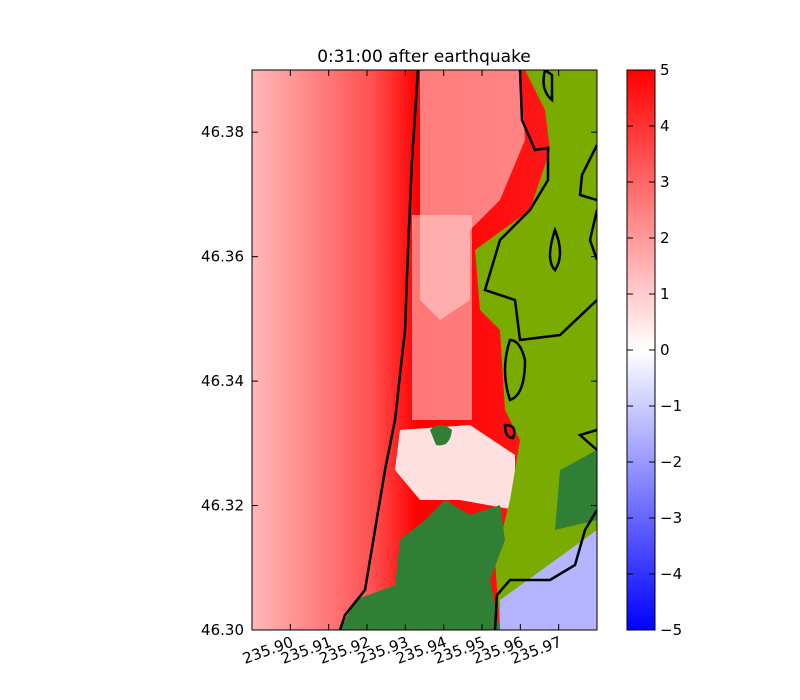 This screenshot has height=700, width=800. Describe the element at coordinates (671, 518) in the screenshot. I see `colorbar-tick-label: −3` at that location.